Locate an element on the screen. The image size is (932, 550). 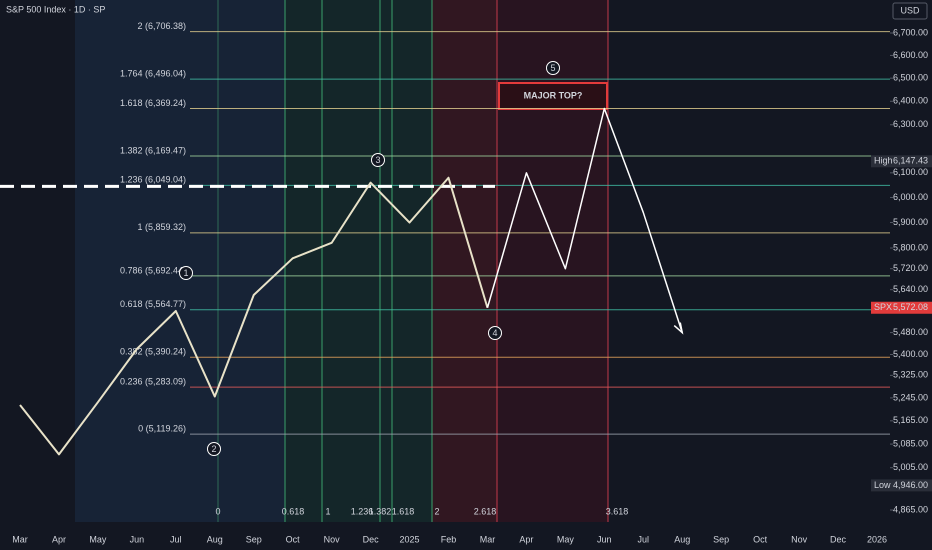
y-tick-label: 5,900.00 is located at coordinates (910, 222).